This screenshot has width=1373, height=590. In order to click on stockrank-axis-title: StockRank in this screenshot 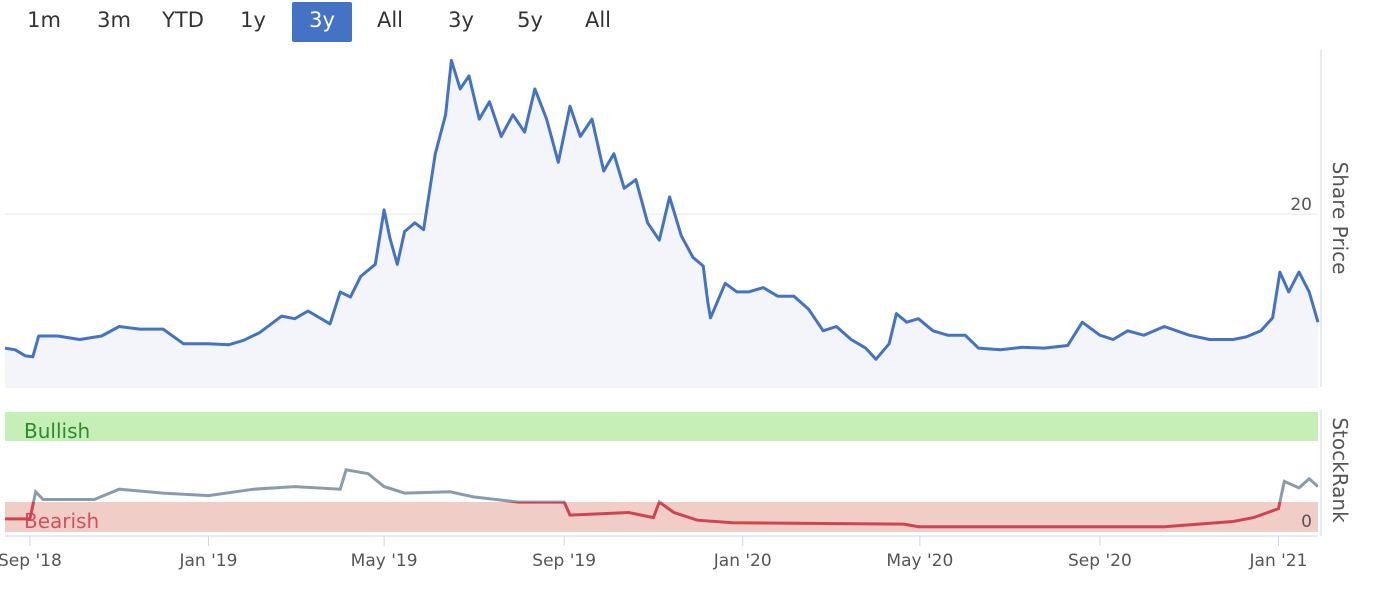, I will do `click(1340, 470)`.